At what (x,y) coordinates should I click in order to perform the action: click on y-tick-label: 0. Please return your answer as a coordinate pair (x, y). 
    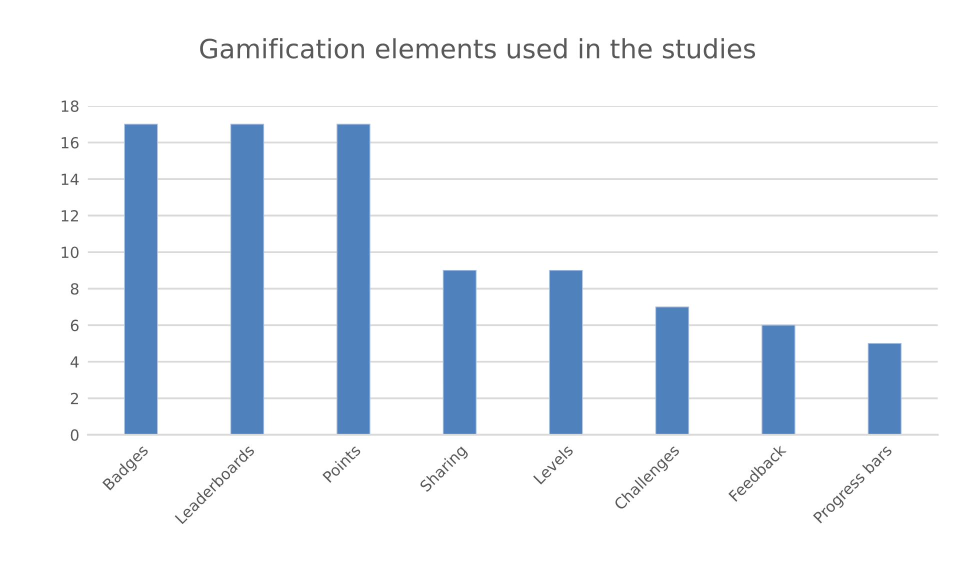
    Looking at the image, I should click on (74, 435).